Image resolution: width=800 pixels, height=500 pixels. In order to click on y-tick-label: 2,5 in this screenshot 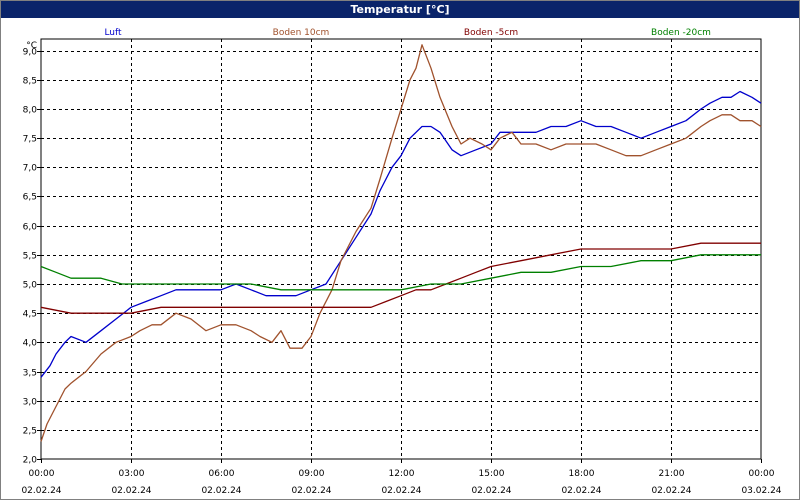, I will do `click(30, 432)`.